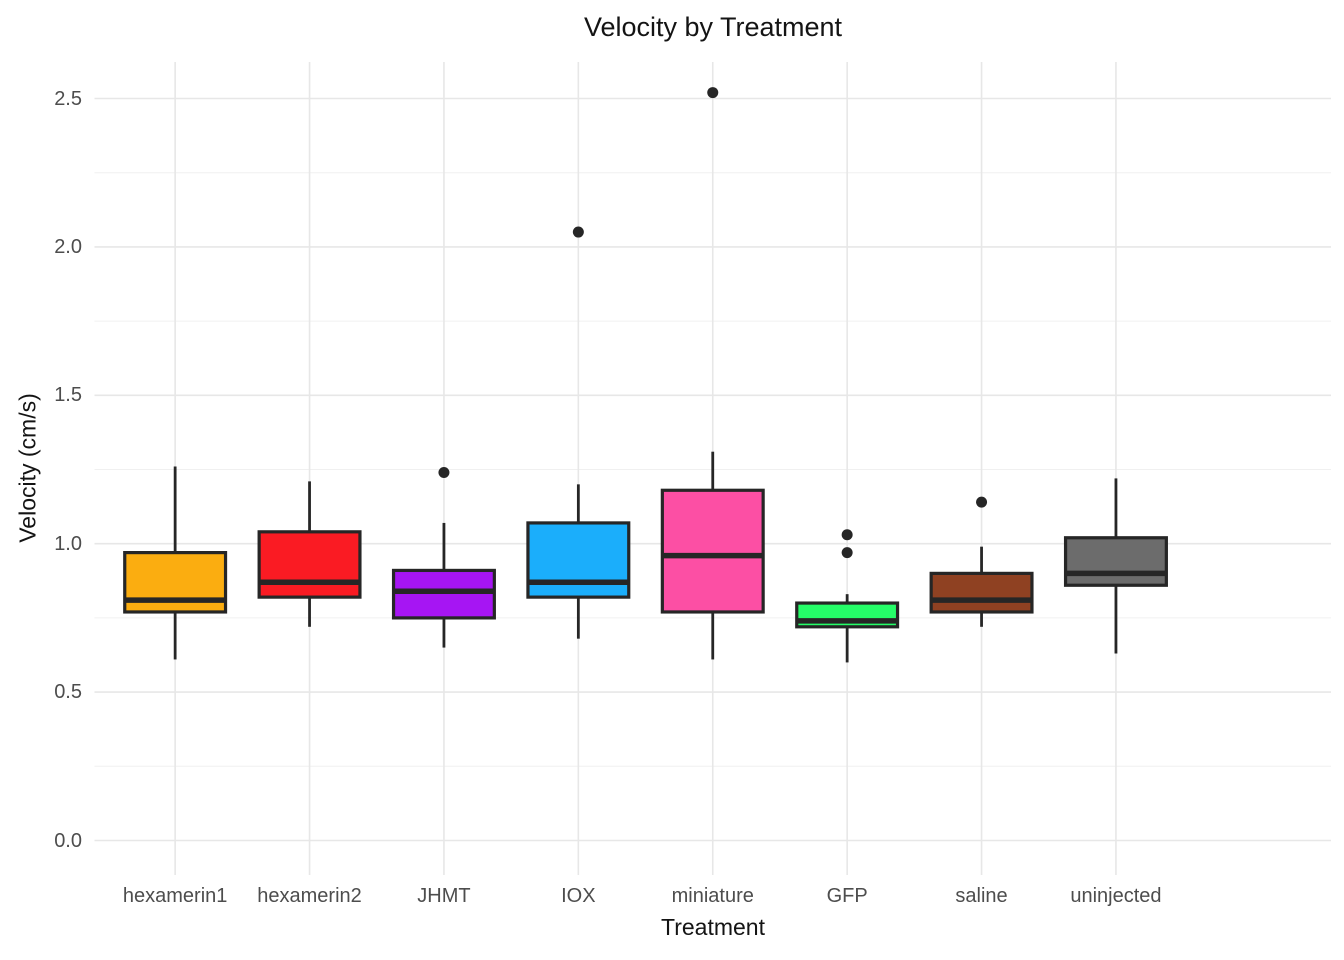 This screenshot has height=960, width=1344. What do you see at coordinates (847, 896) in the screenshot?
I see `x-tick-label: GFP` at bounding box center [847, 896].